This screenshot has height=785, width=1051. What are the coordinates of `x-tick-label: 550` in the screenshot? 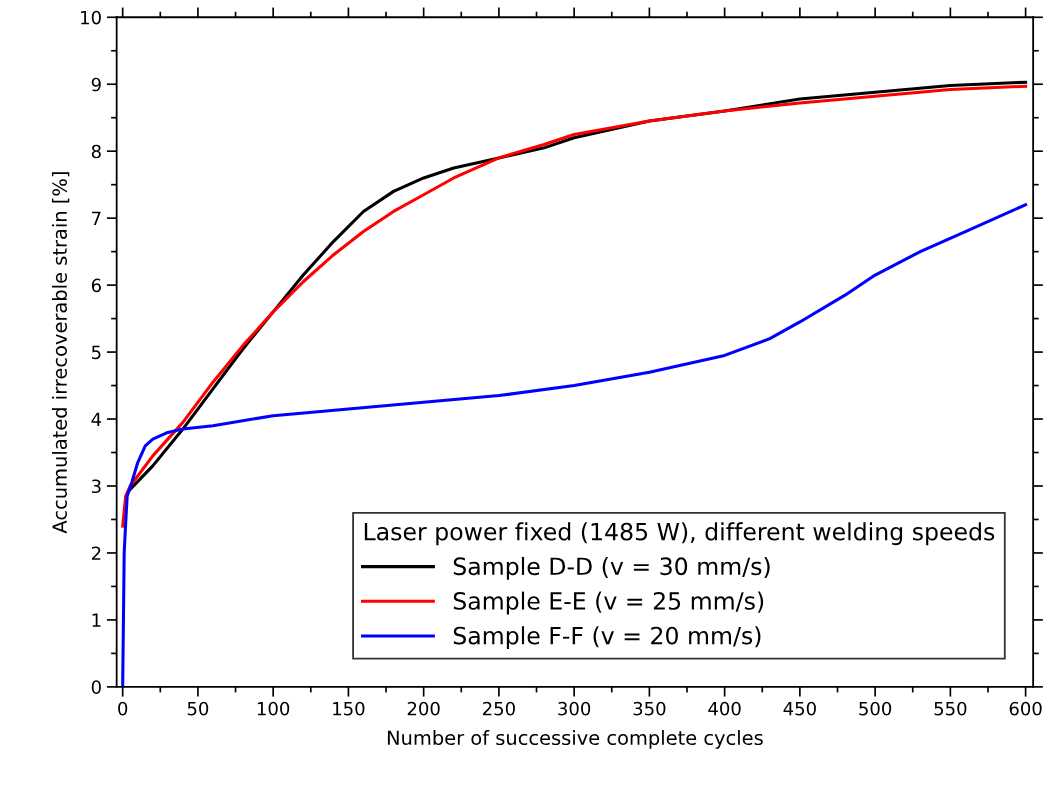 It's located at (950, 708).